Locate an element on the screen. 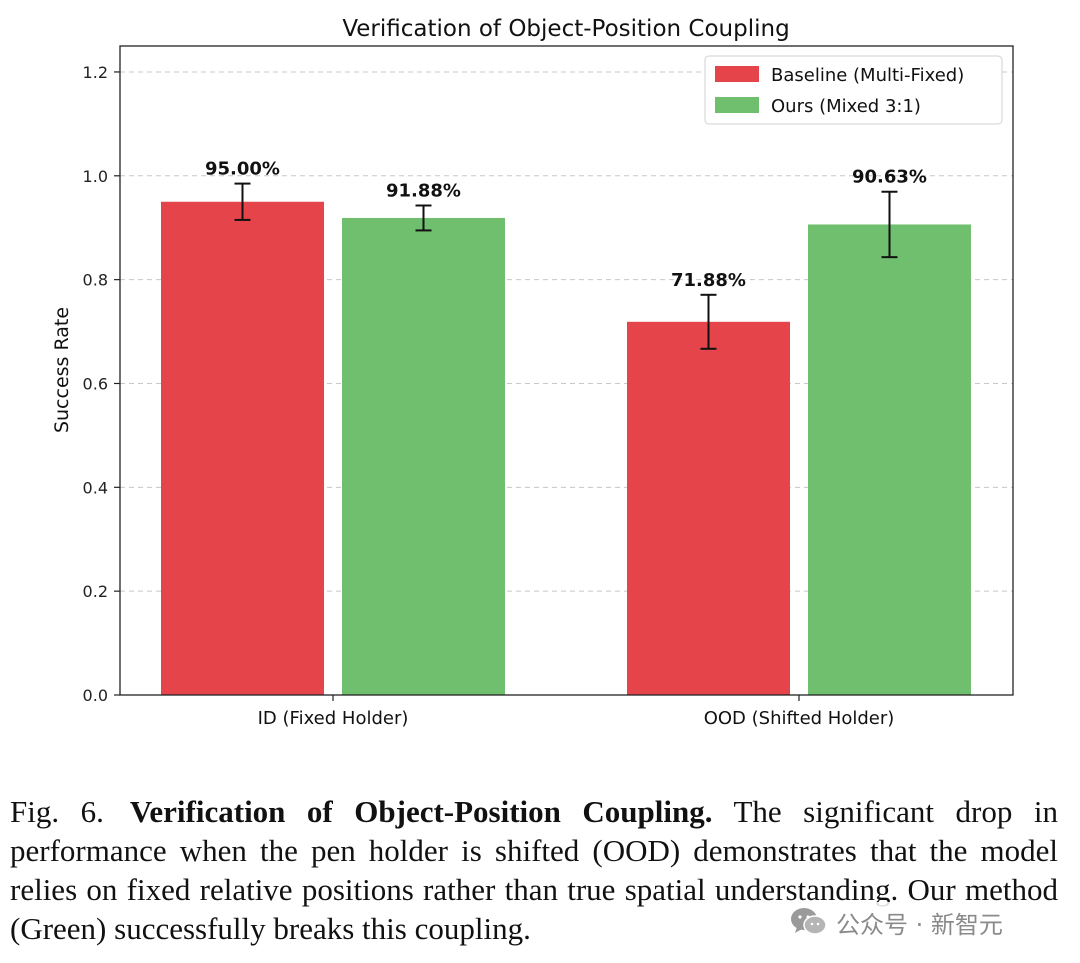  y-tick-label: 0.4 is located at coordinates (95, 487).